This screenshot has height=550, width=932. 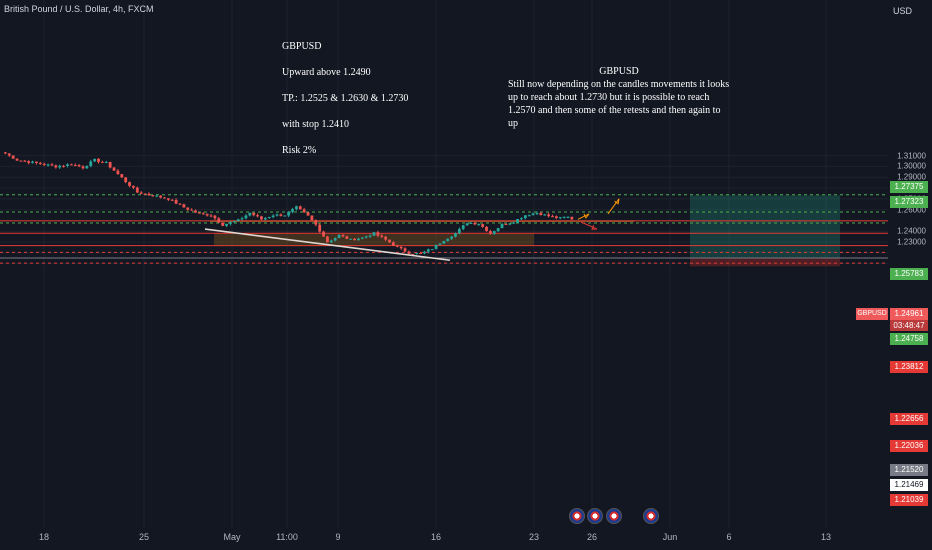 I want to click on long-position-stop-area, so click(x=765, y=262).